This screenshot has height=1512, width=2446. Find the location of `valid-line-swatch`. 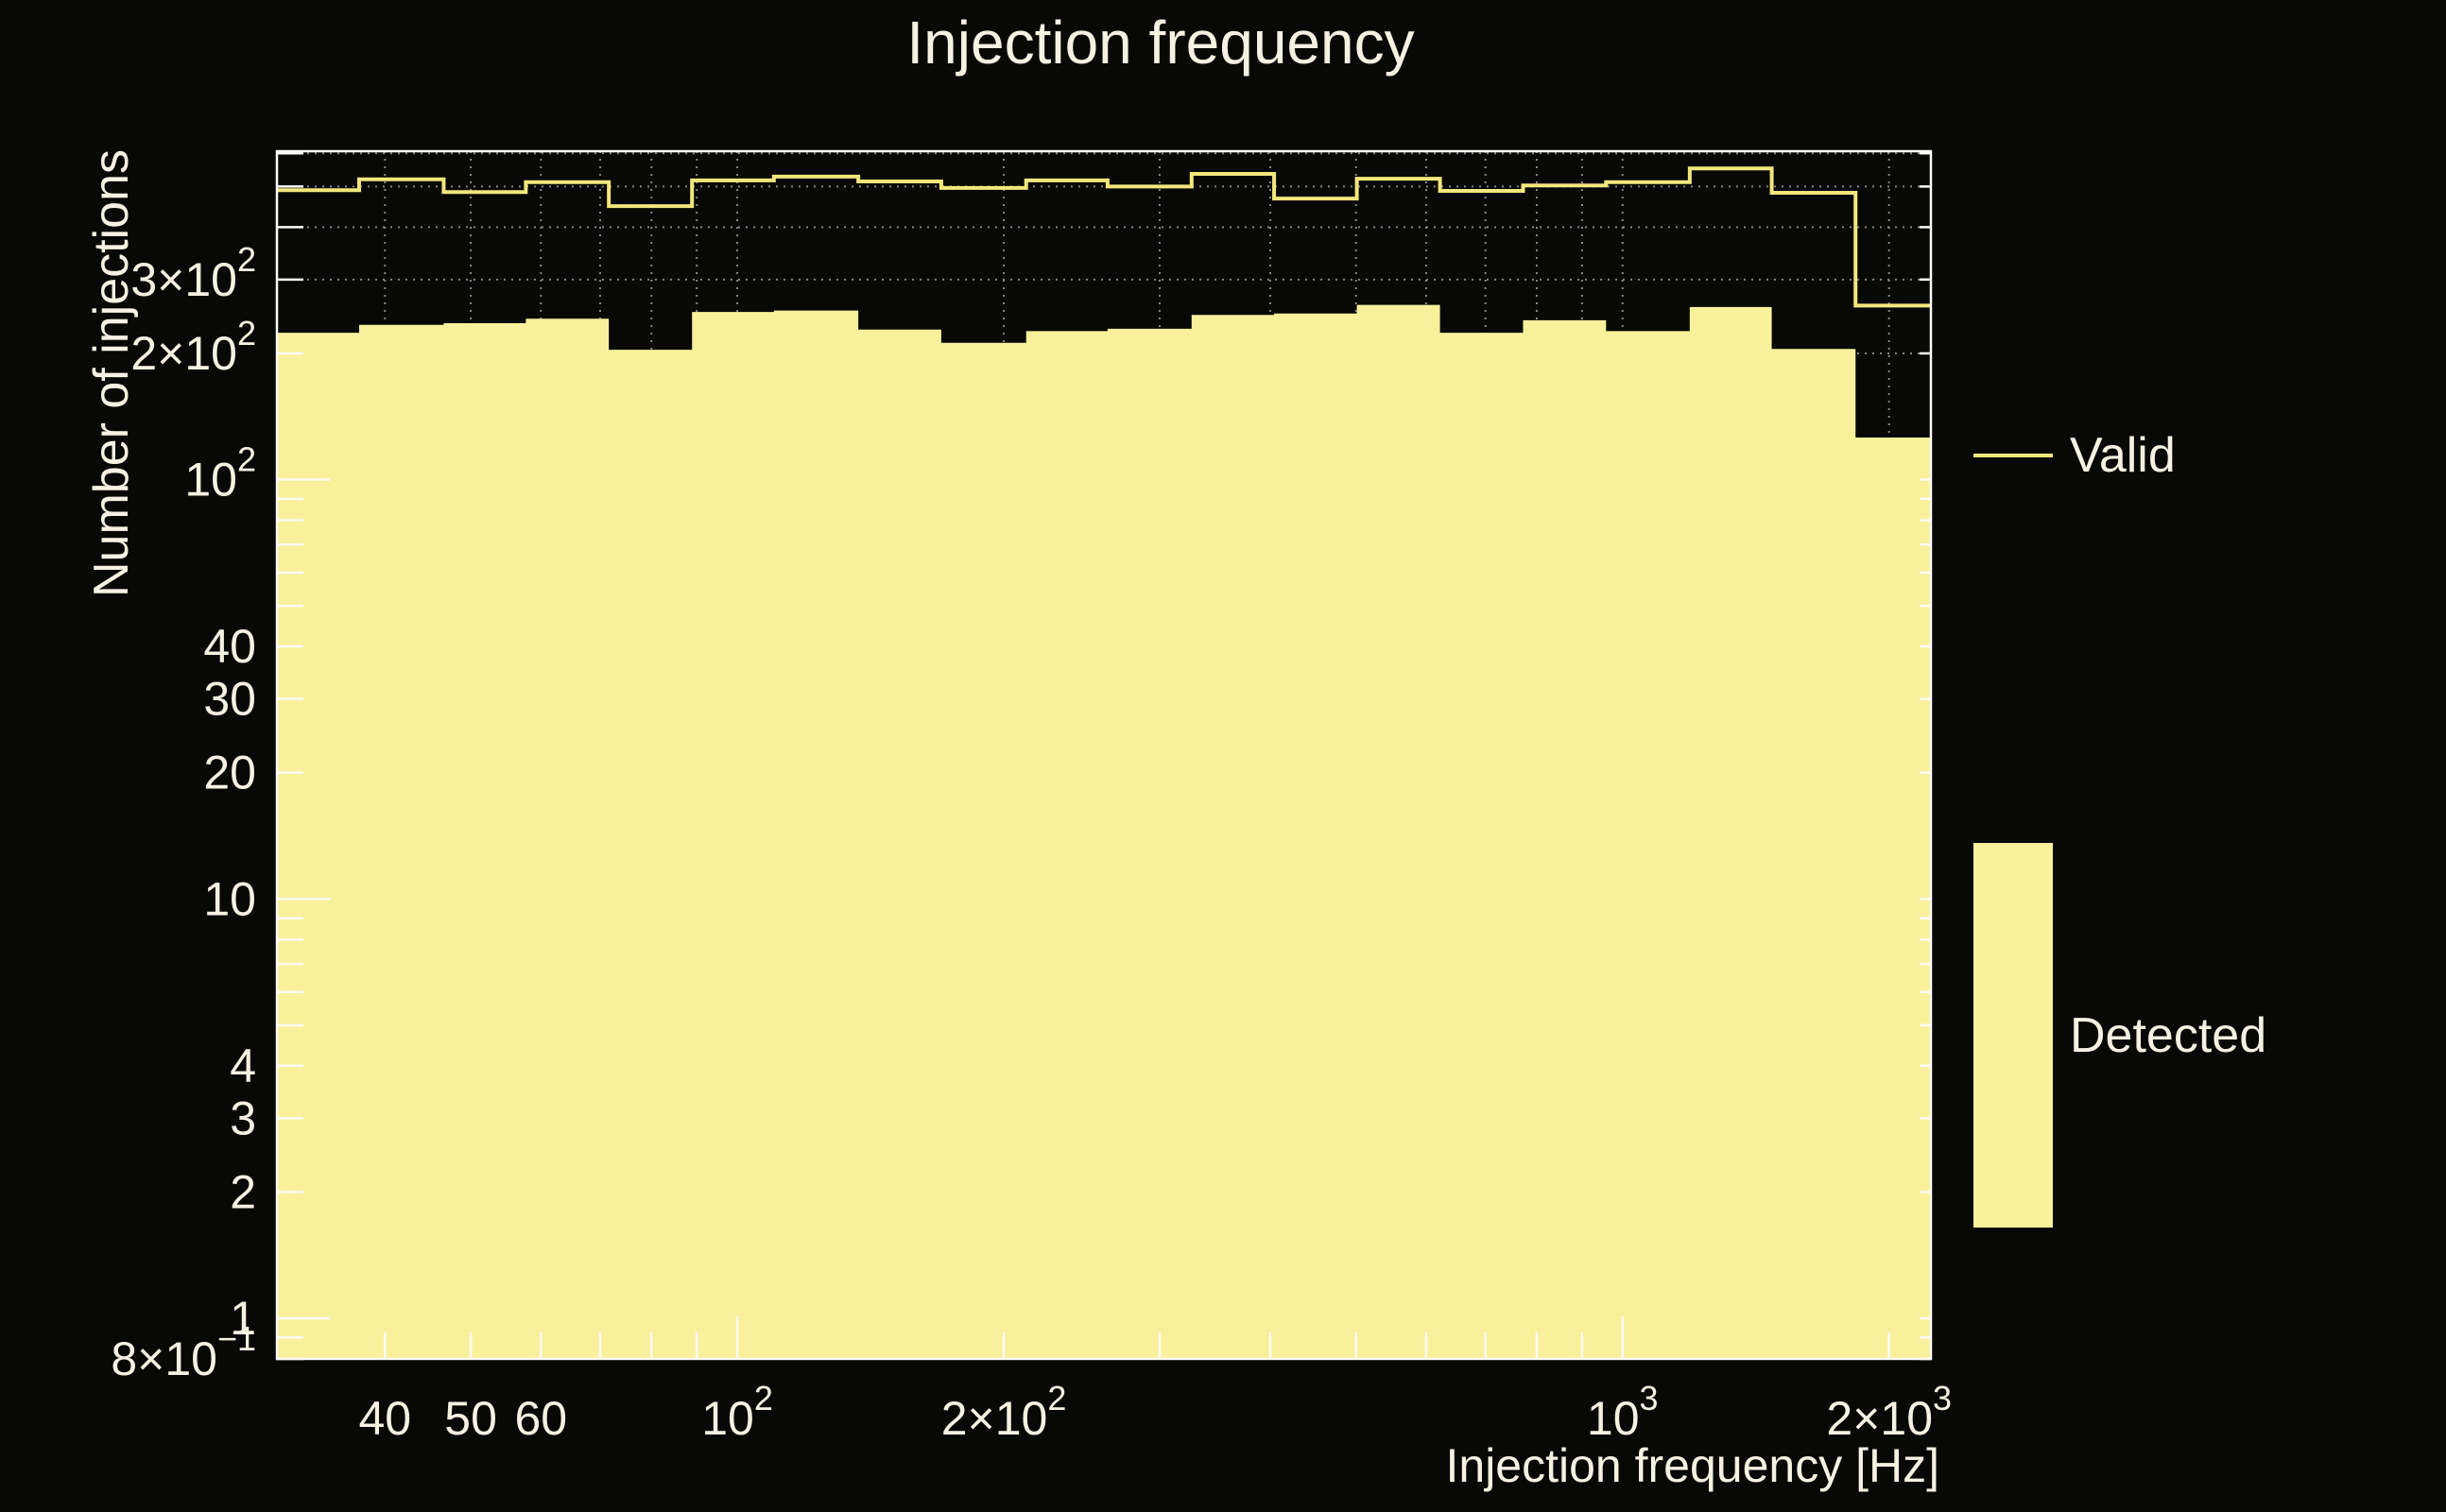

valid-line-swatch is located at coordinates (2013, 455).